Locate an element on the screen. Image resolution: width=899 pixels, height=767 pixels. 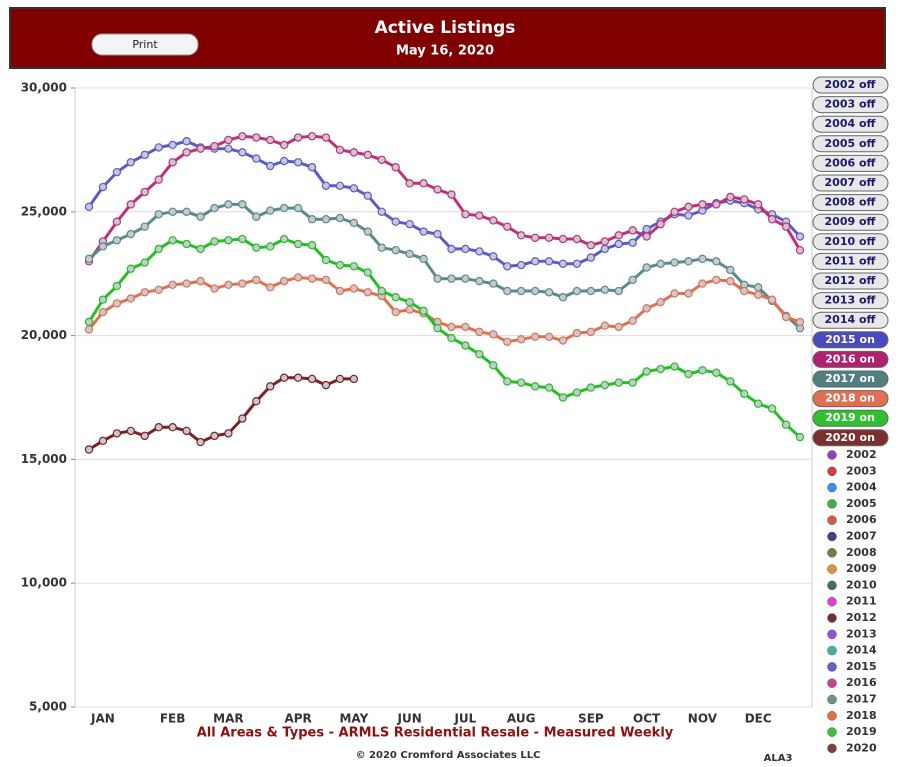
y-tick-label: 15,000 is located at coordinates (44, 459).